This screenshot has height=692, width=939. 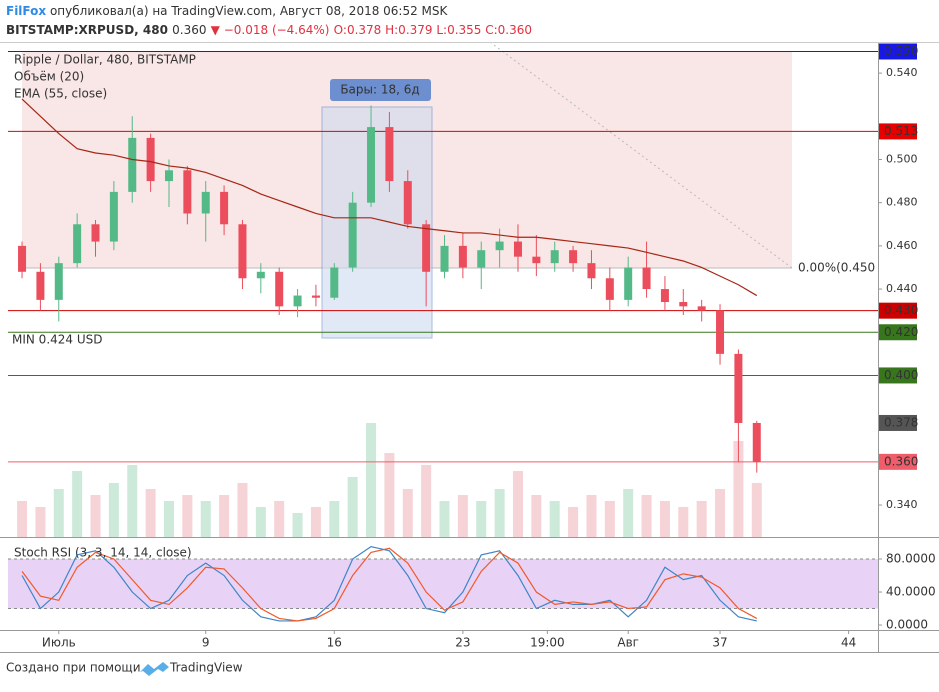 What do you see at coordinates (901, 131) in the screenshot?
I see `level-label: 0.513` at bounding box center [901, 131].